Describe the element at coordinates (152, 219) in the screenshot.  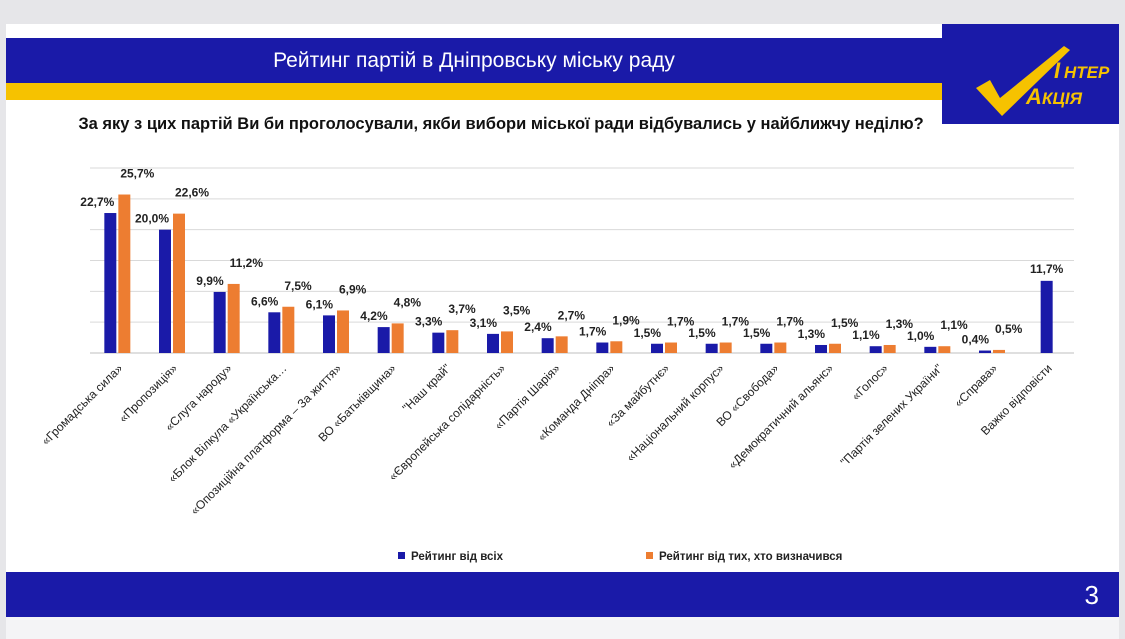
I see `data-label-all-1: 20,0%` at that location.